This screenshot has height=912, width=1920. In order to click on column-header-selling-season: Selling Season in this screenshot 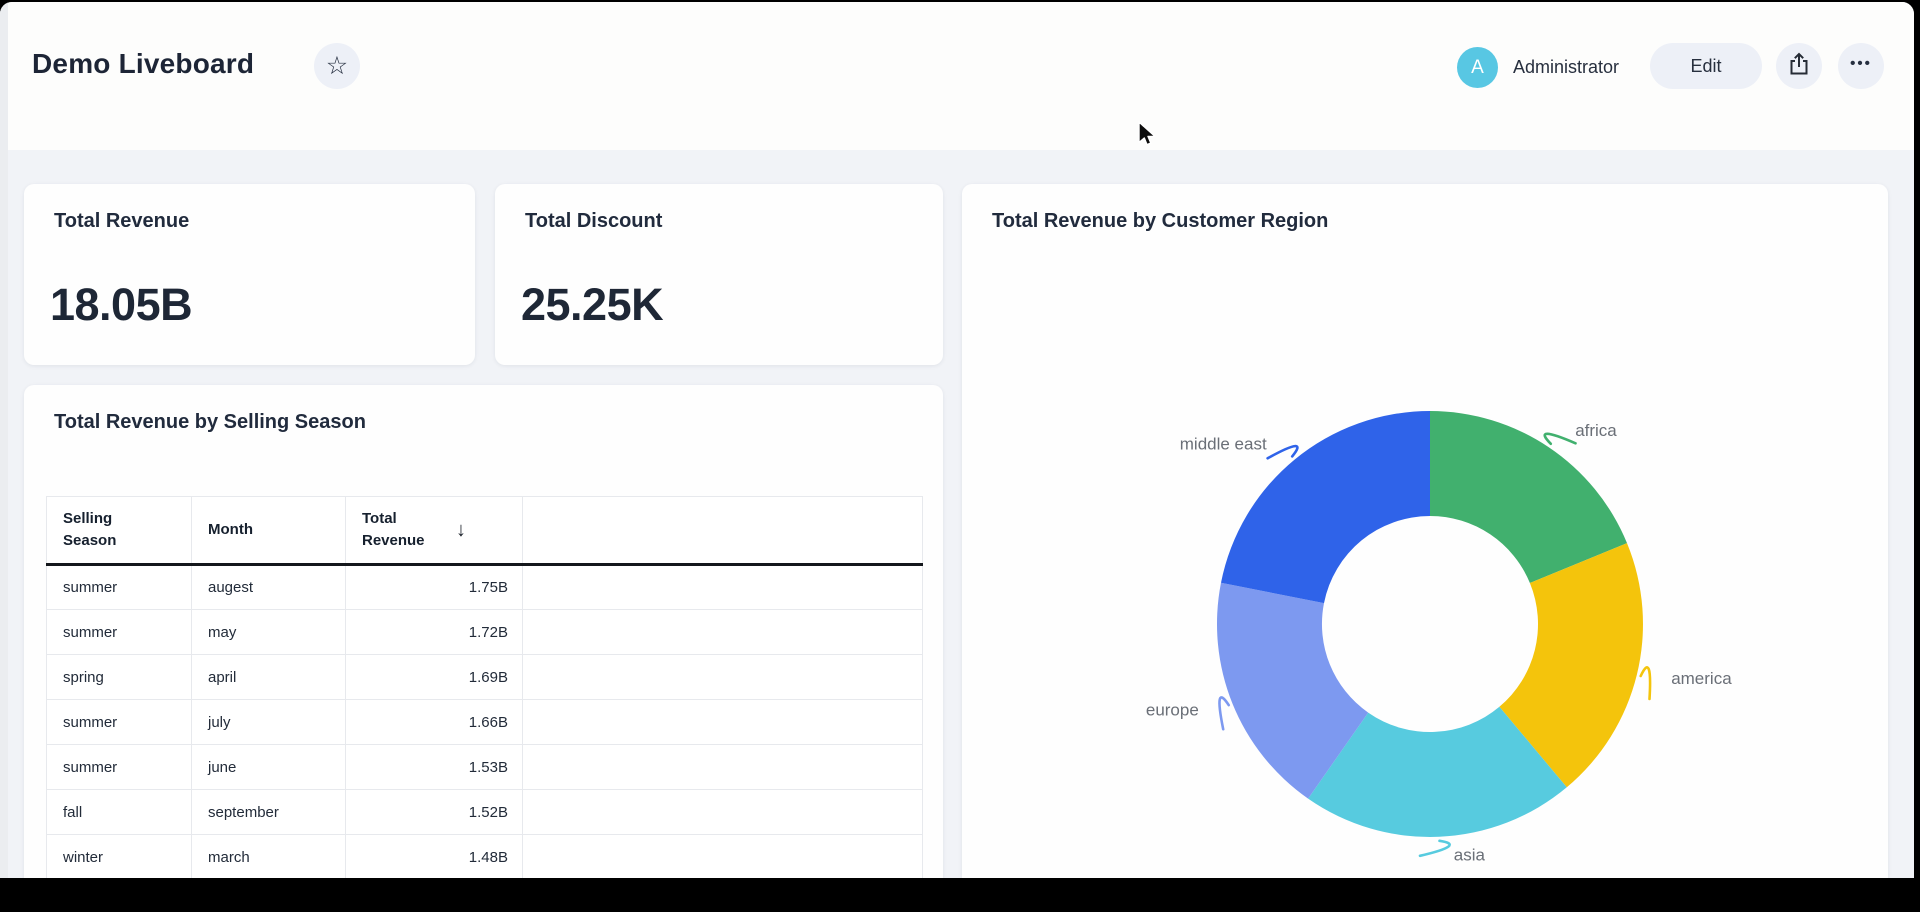, I will do `click(119, 531)`.